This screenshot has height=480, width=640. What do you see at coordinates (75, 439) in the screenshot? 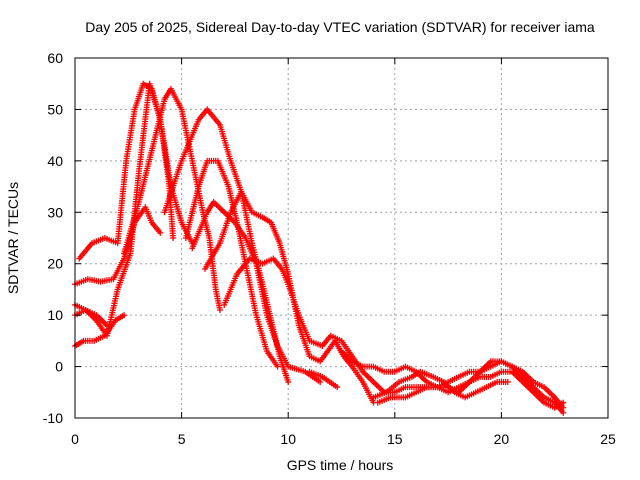
I see `x-tick-label: 0` at bounding box center [75, 439].